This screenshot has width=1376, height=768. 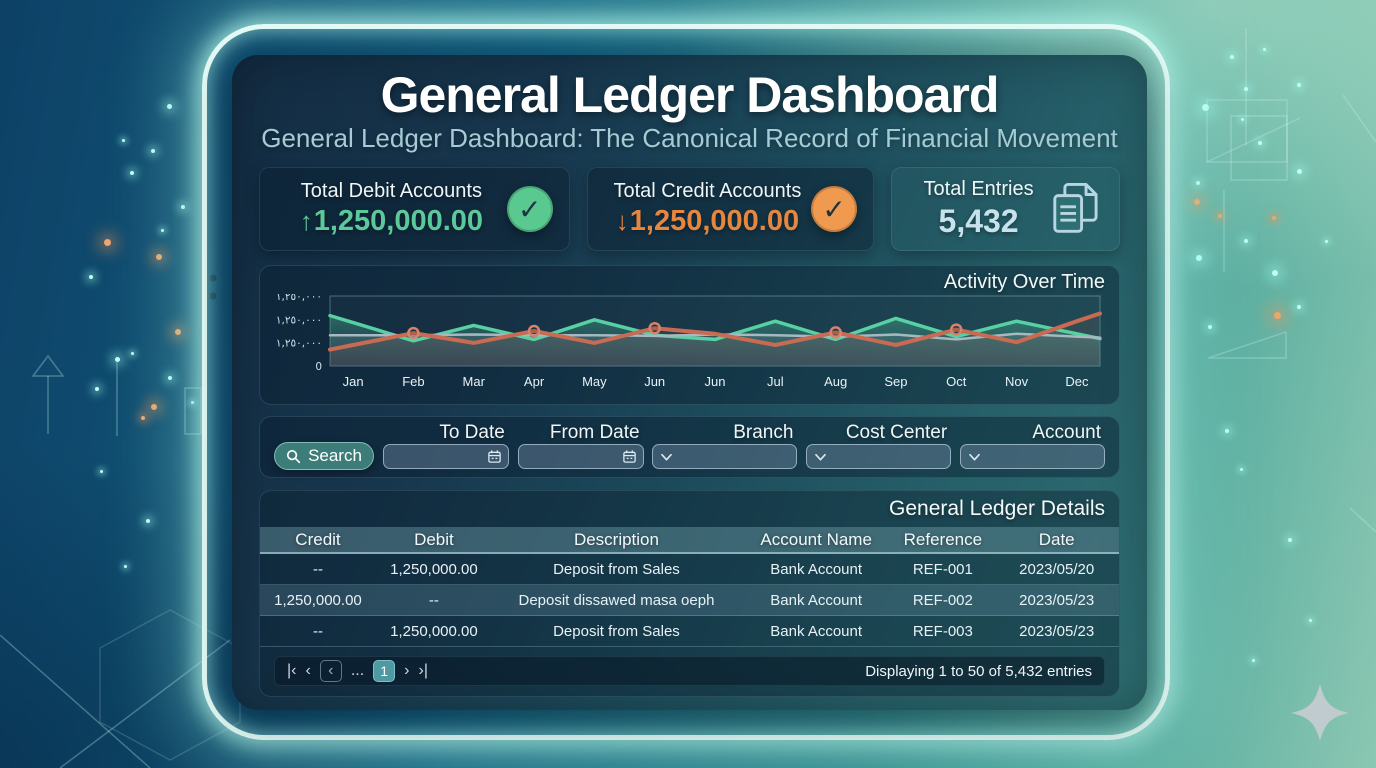 What do you see at coordinates (622, 221) in the screenshot?
I see `down-arrow-icon: ↓` at bounding box center [622, 221].